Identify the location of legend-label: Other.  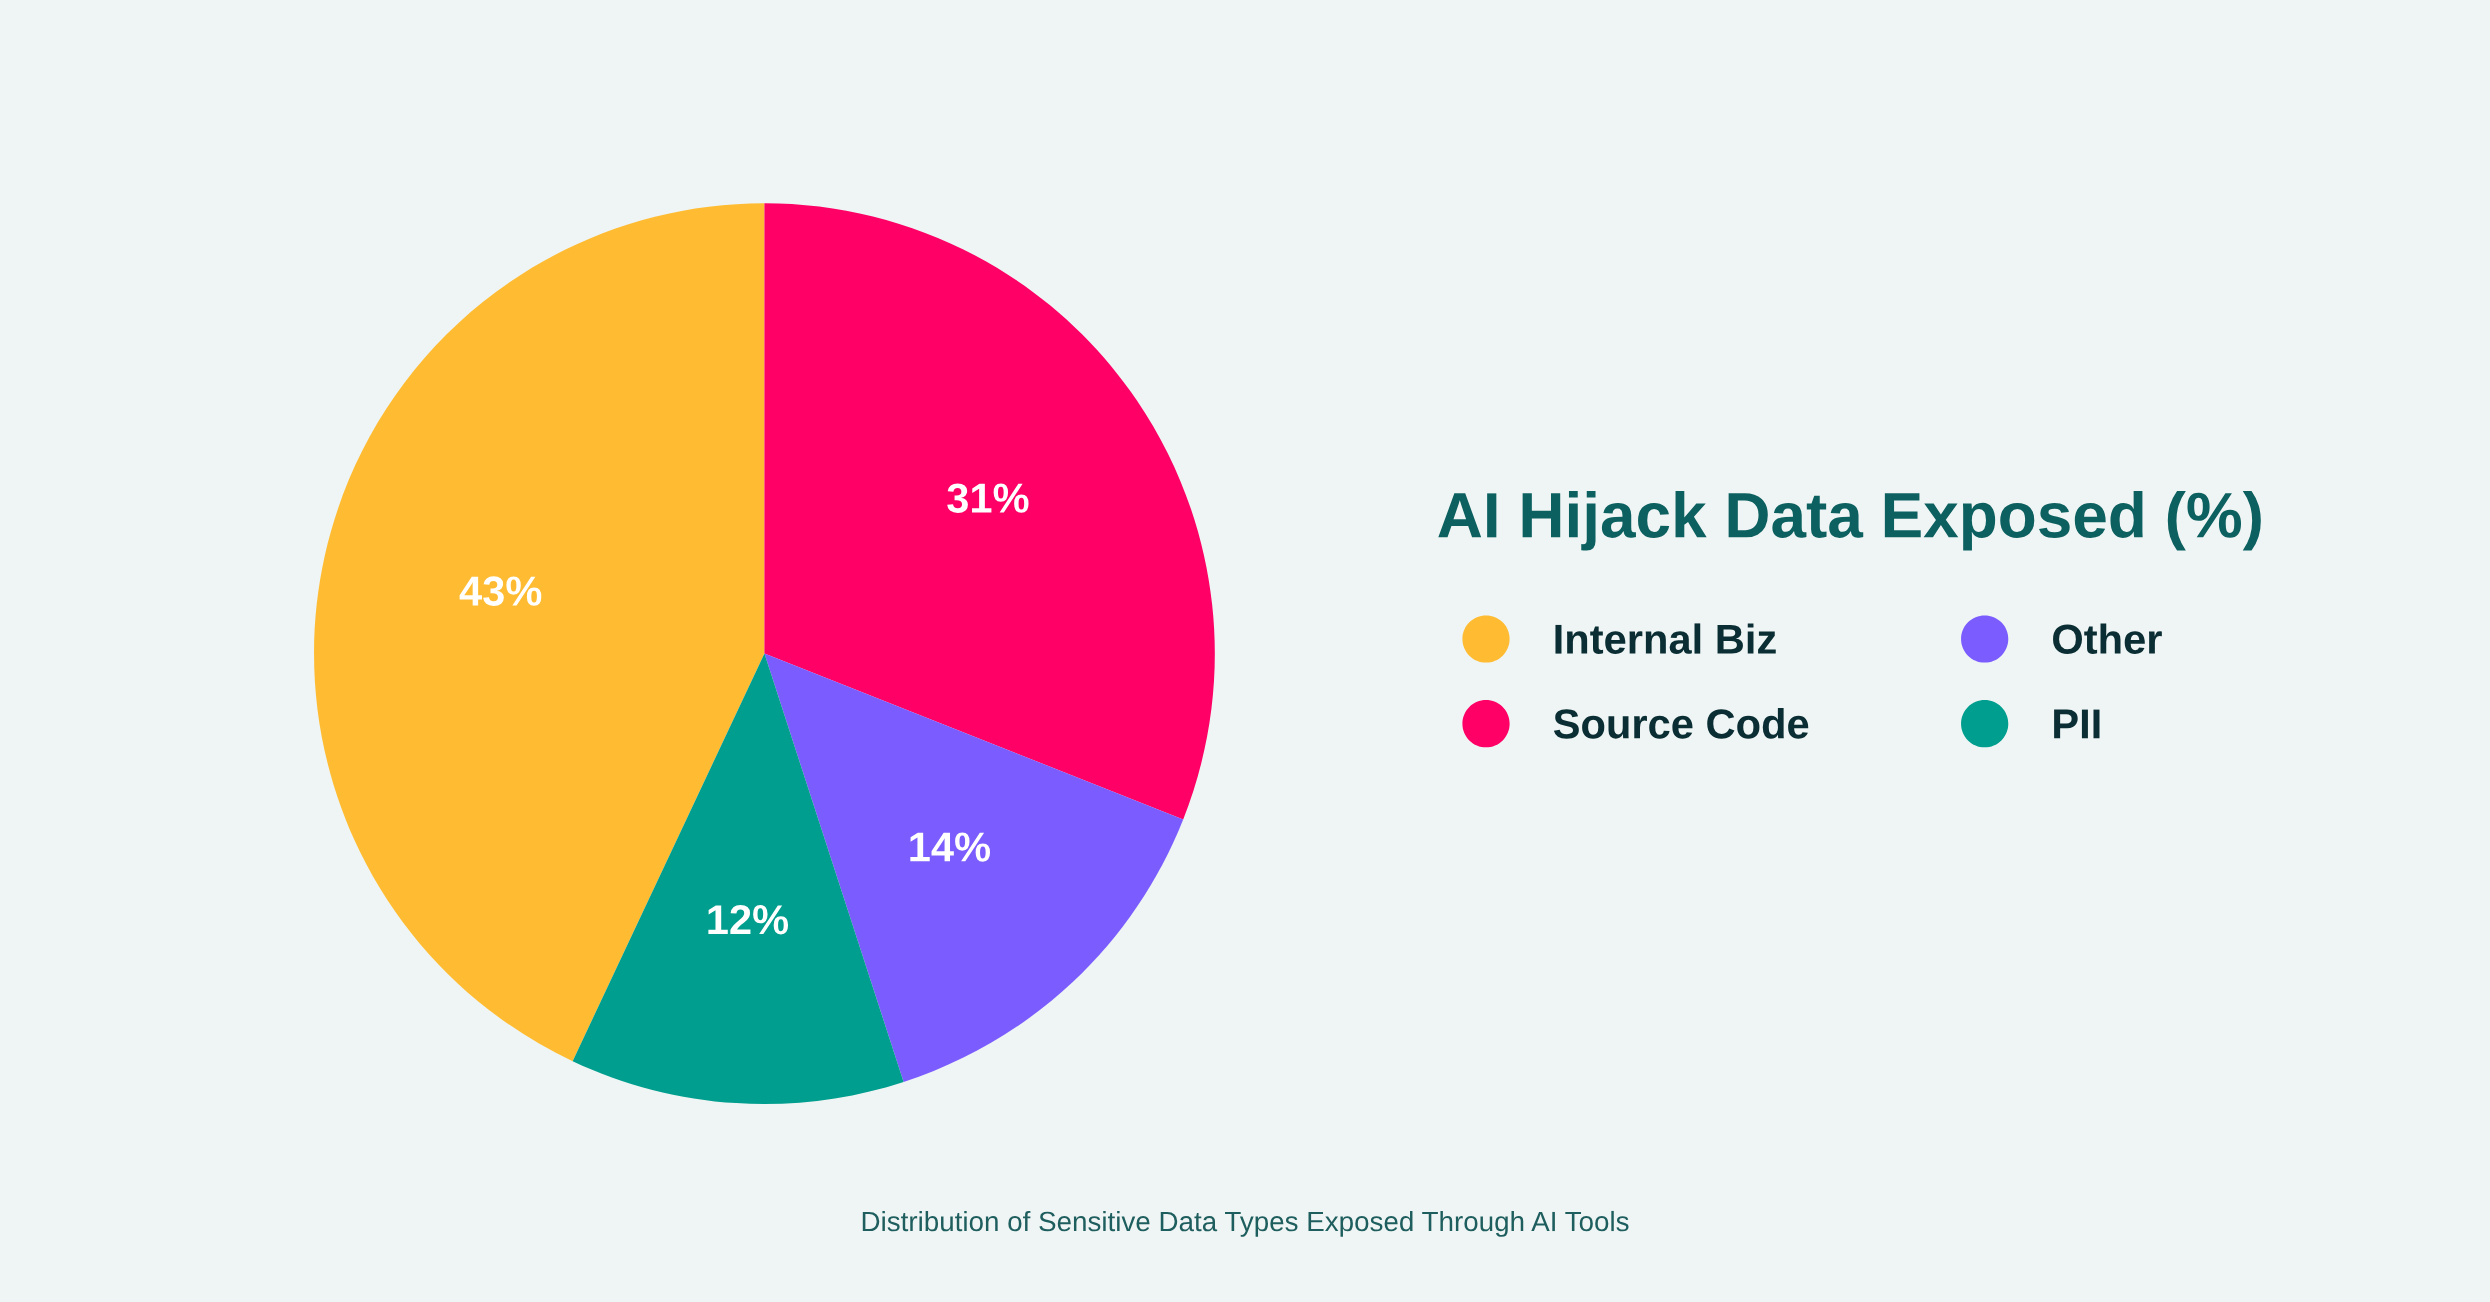
(2107, 639).